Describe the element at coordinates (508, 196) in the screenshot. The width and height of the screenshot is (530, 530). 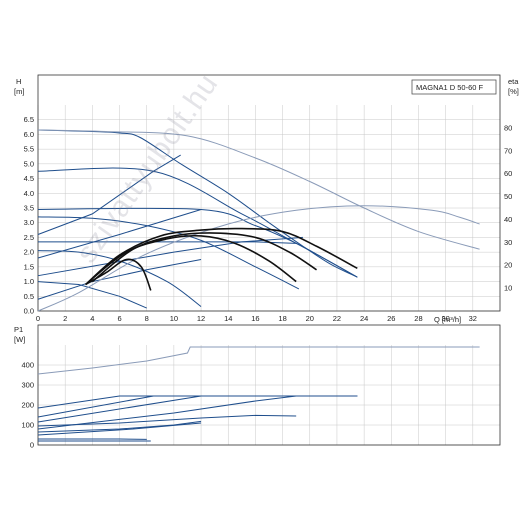
I see `y2-tick-label: 50` at that location.